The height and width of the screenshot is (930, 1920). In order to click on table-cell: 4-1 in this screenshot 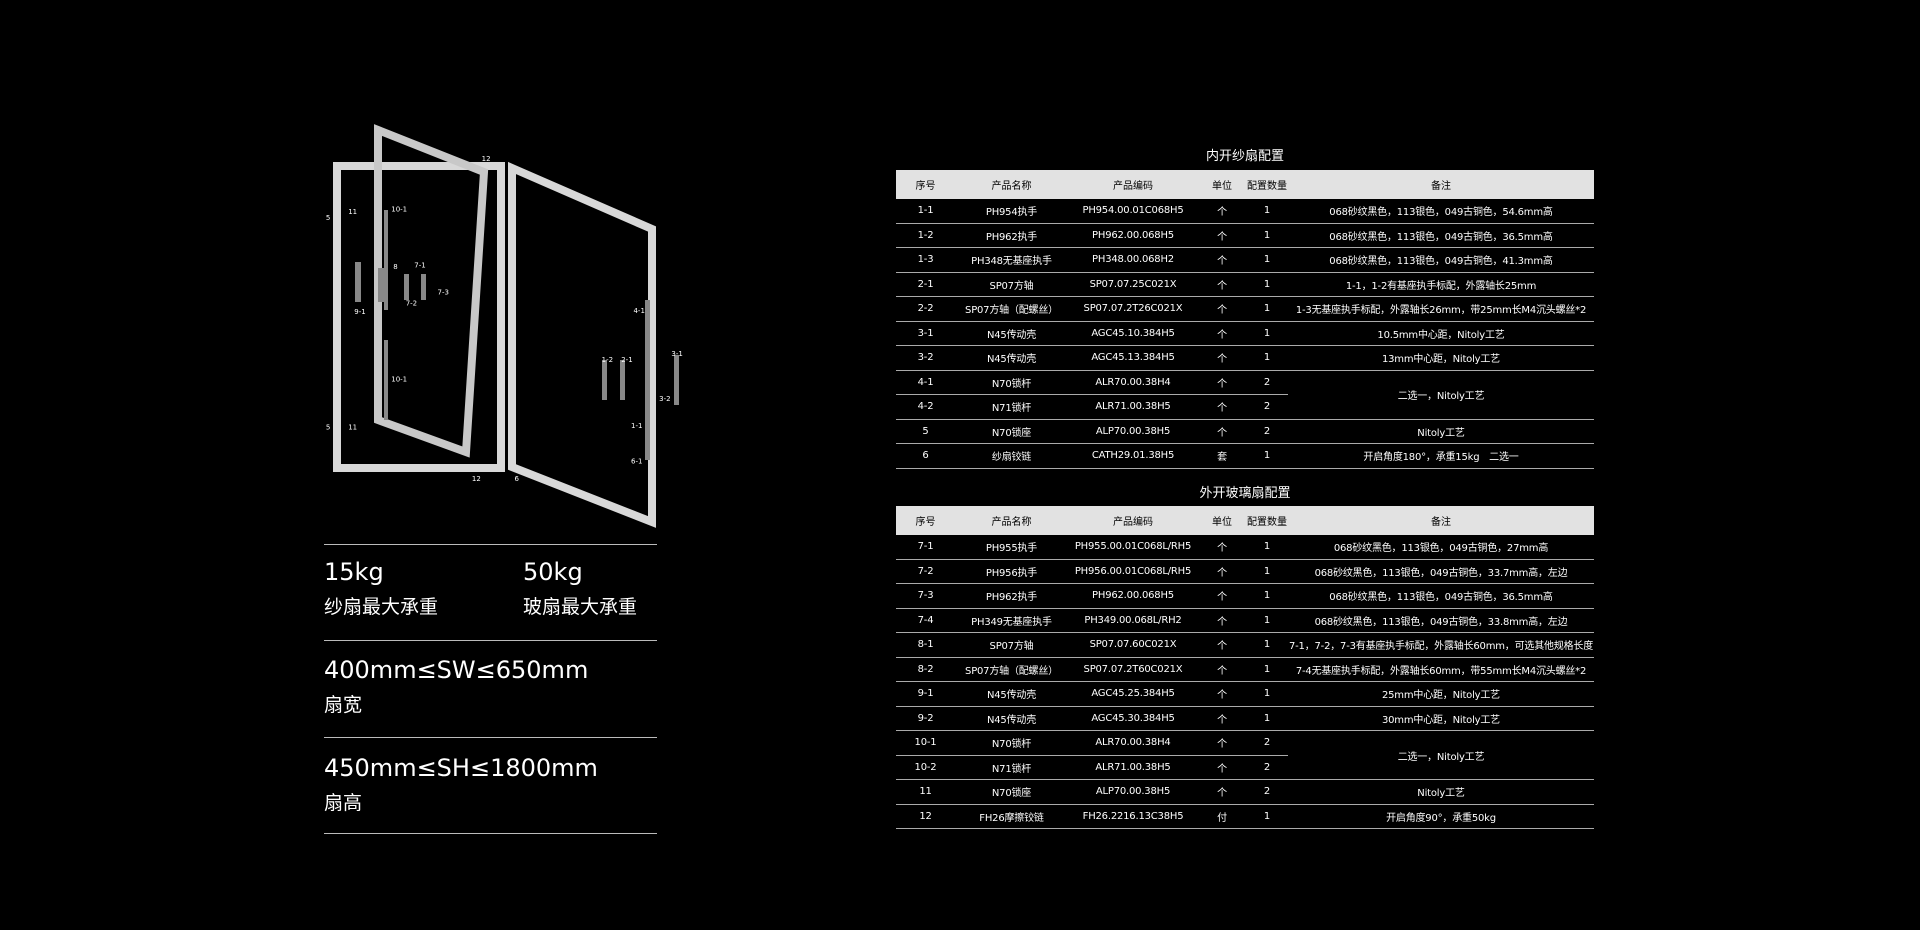, I will do `click(925, 382)`.